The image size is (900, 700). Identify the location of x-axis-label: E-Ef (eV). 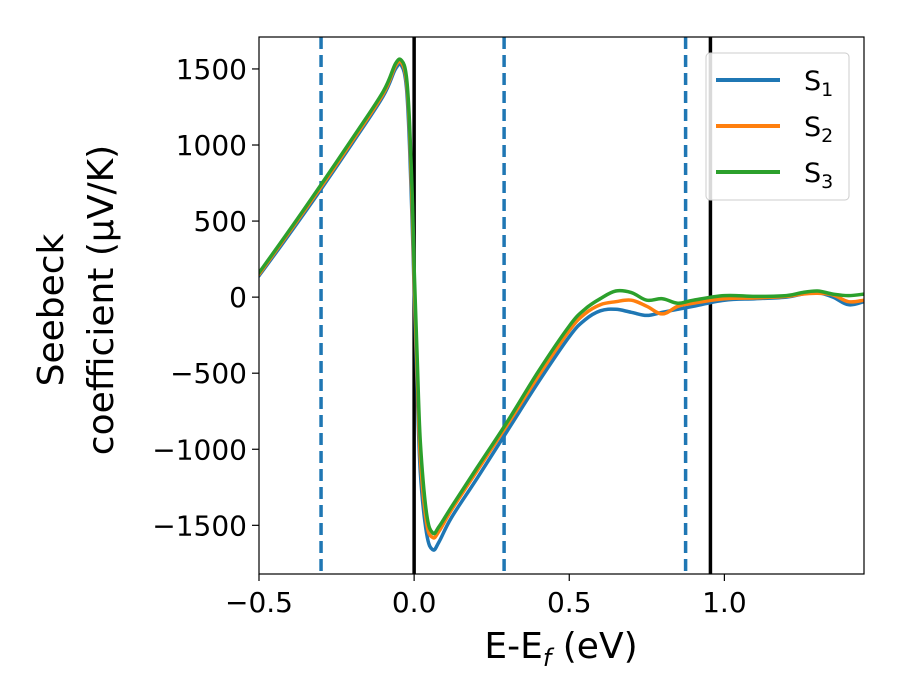
(560, 649).